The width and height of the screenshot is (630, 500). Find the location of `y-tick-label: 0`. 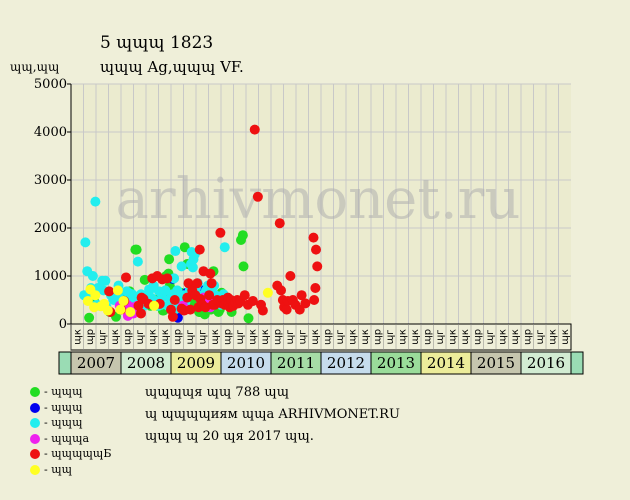

y-tick-label: 0 is located at coordinates (63, 324).